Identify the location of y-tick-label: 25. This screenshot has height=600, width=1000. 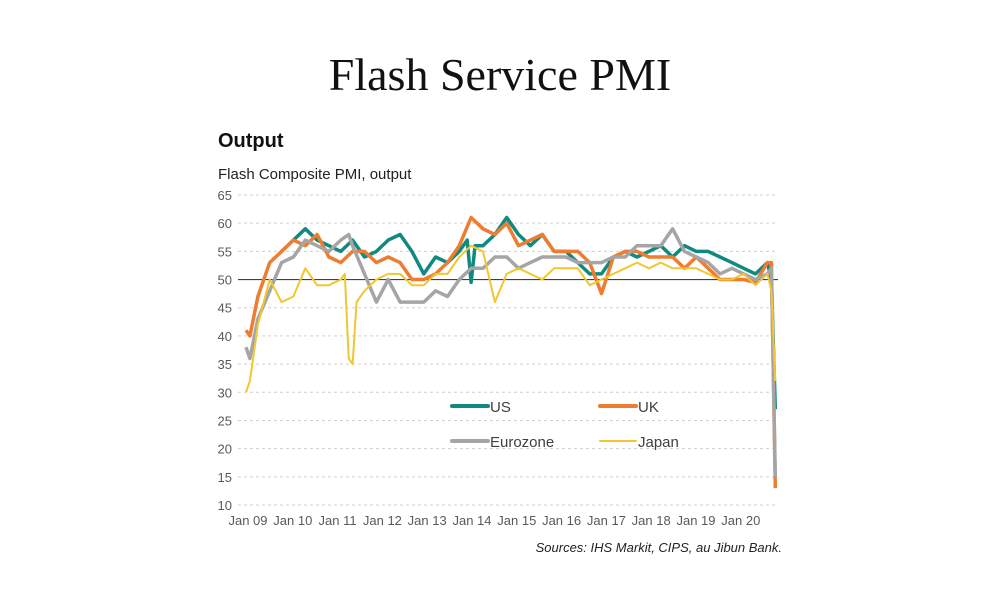
(225, 420).